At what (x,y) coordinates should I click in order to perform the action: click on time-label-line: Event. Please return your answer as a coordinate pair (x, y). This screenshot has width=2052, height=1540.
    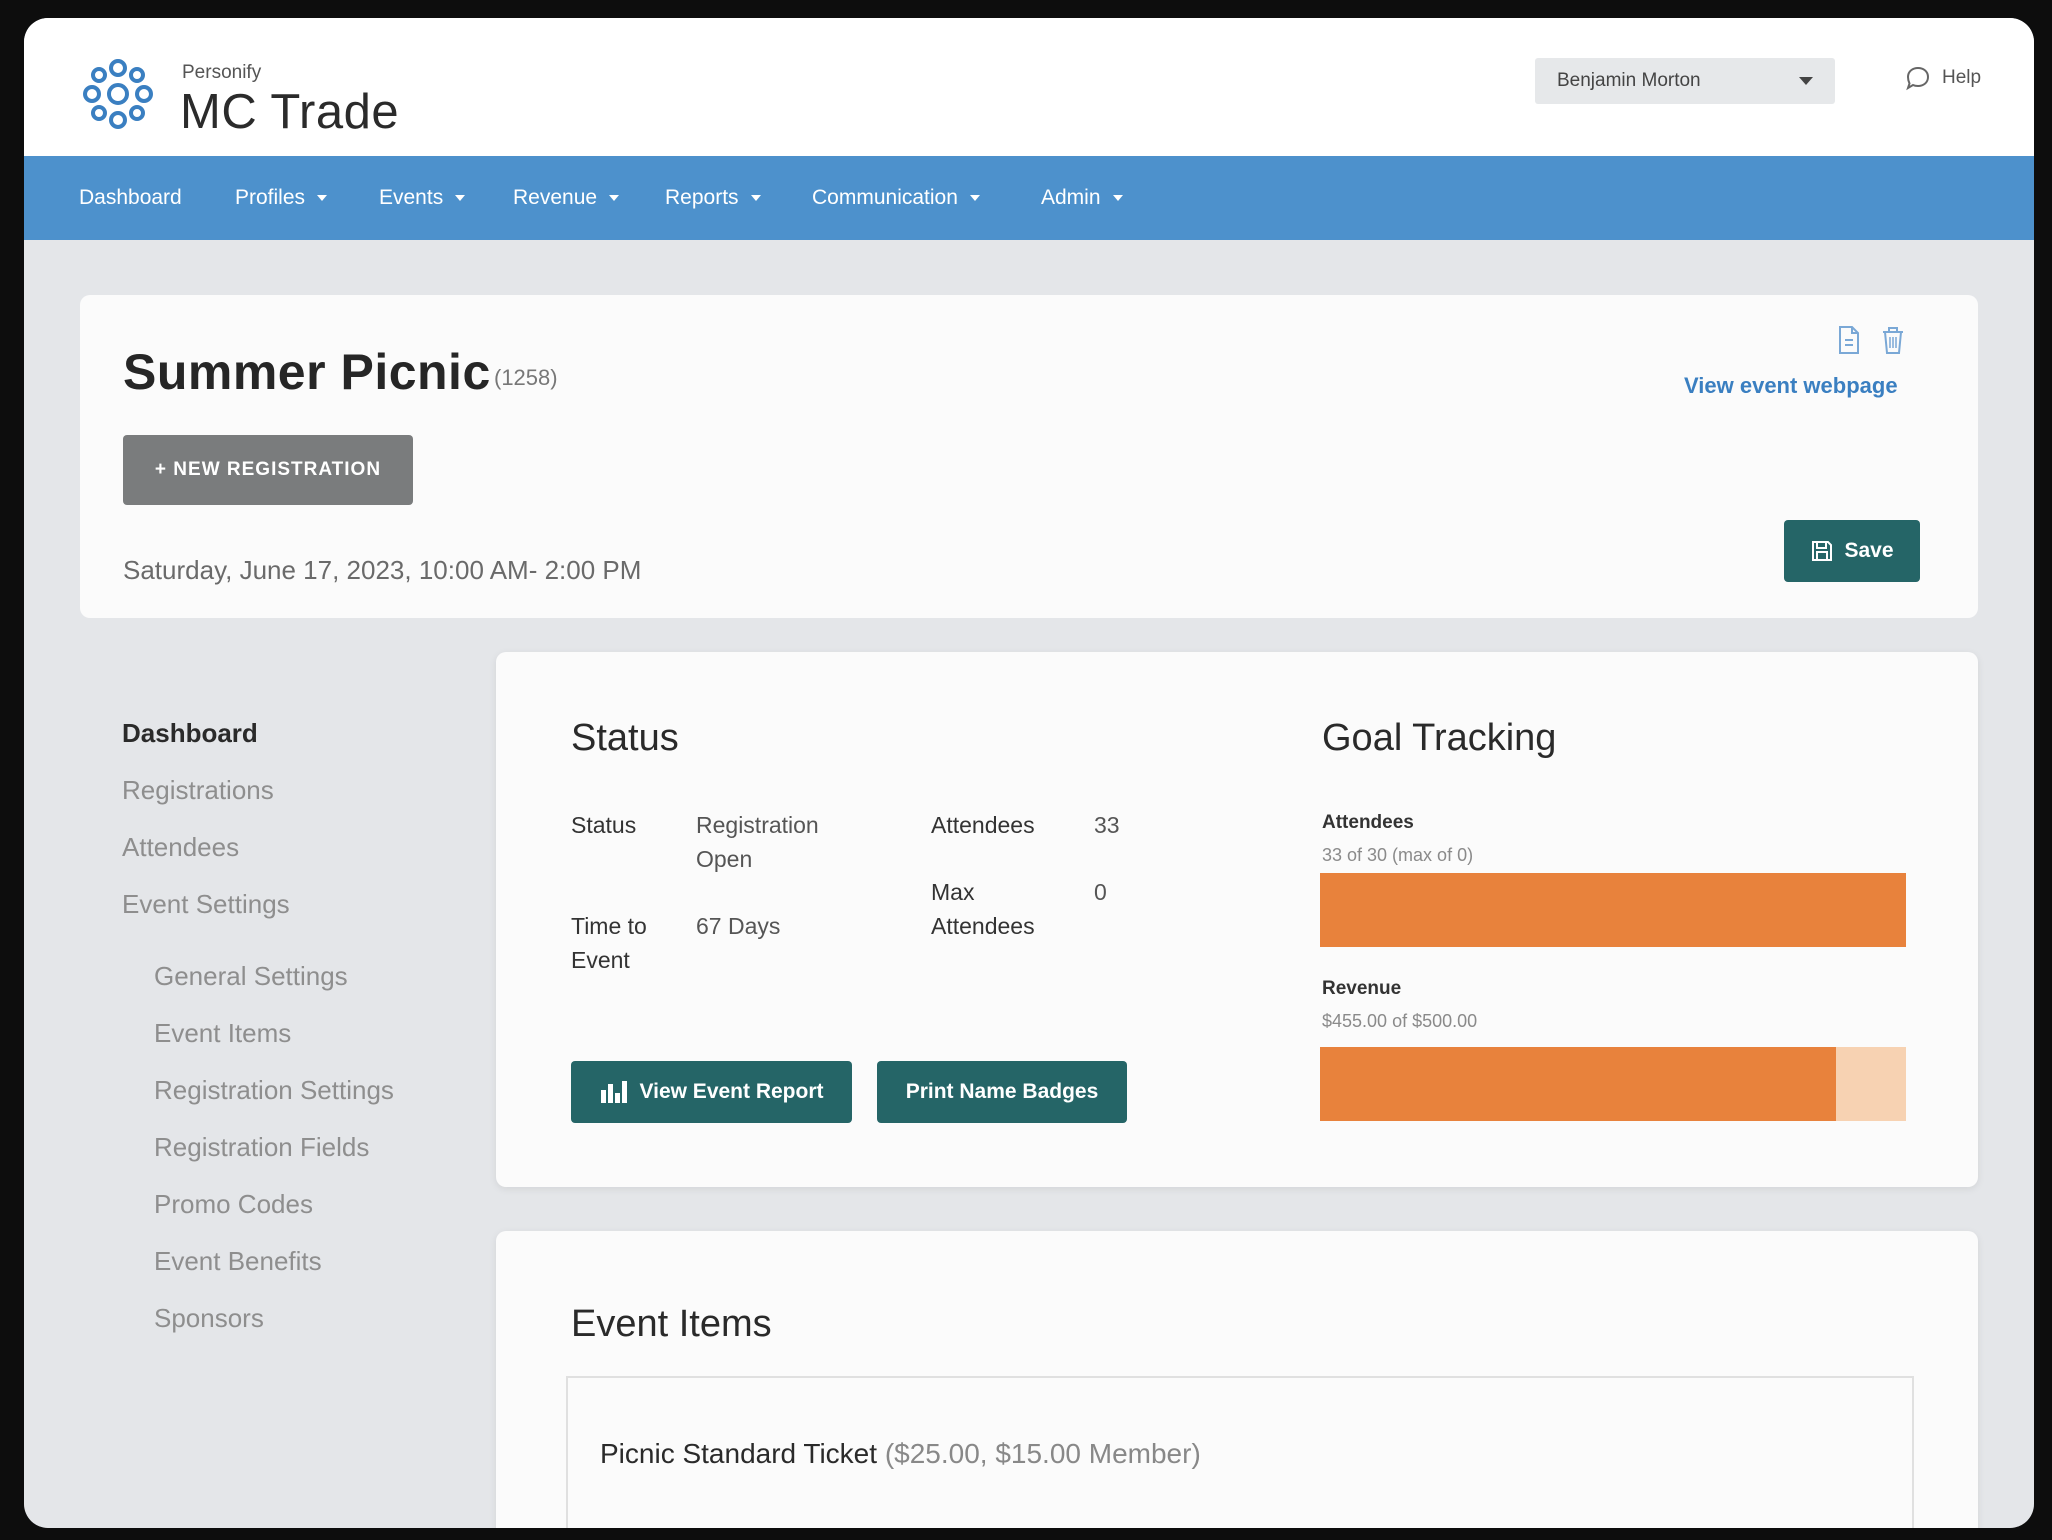
    Looking at the image, I should click on (600, 960).